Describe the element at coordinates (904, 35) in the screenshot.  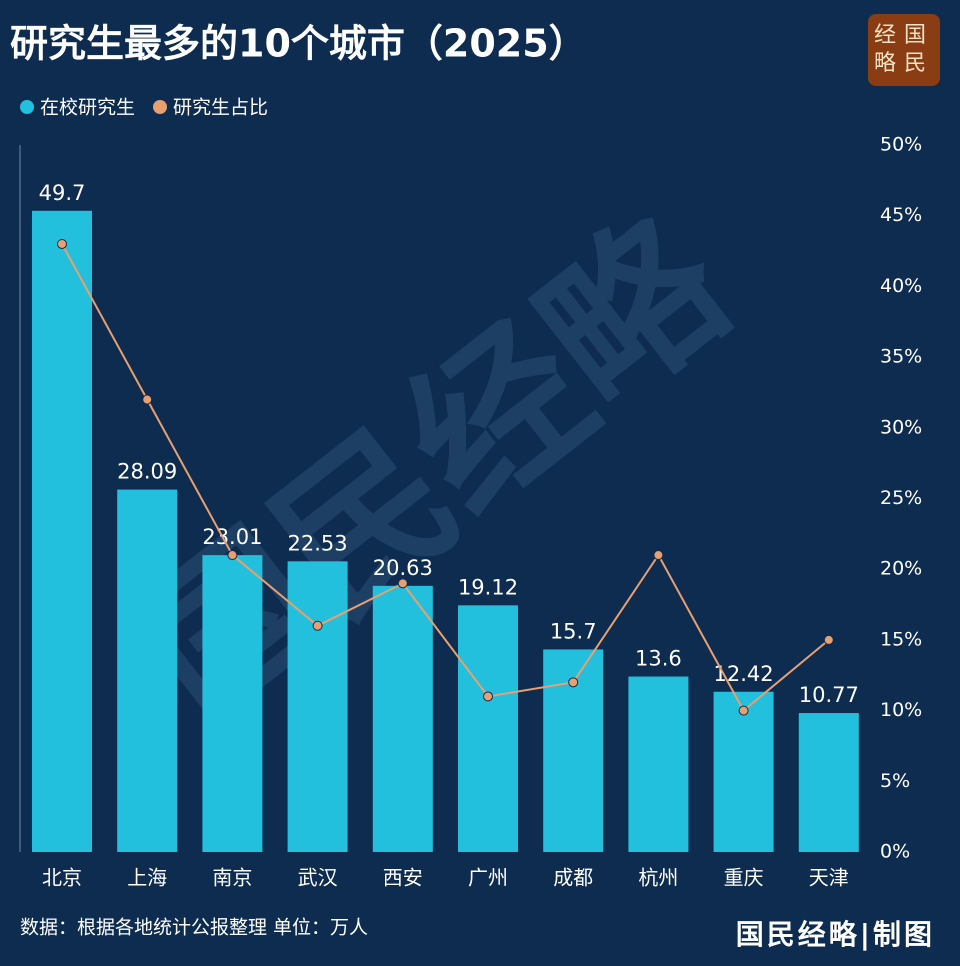
I see `logo-text: 经国` at that location.